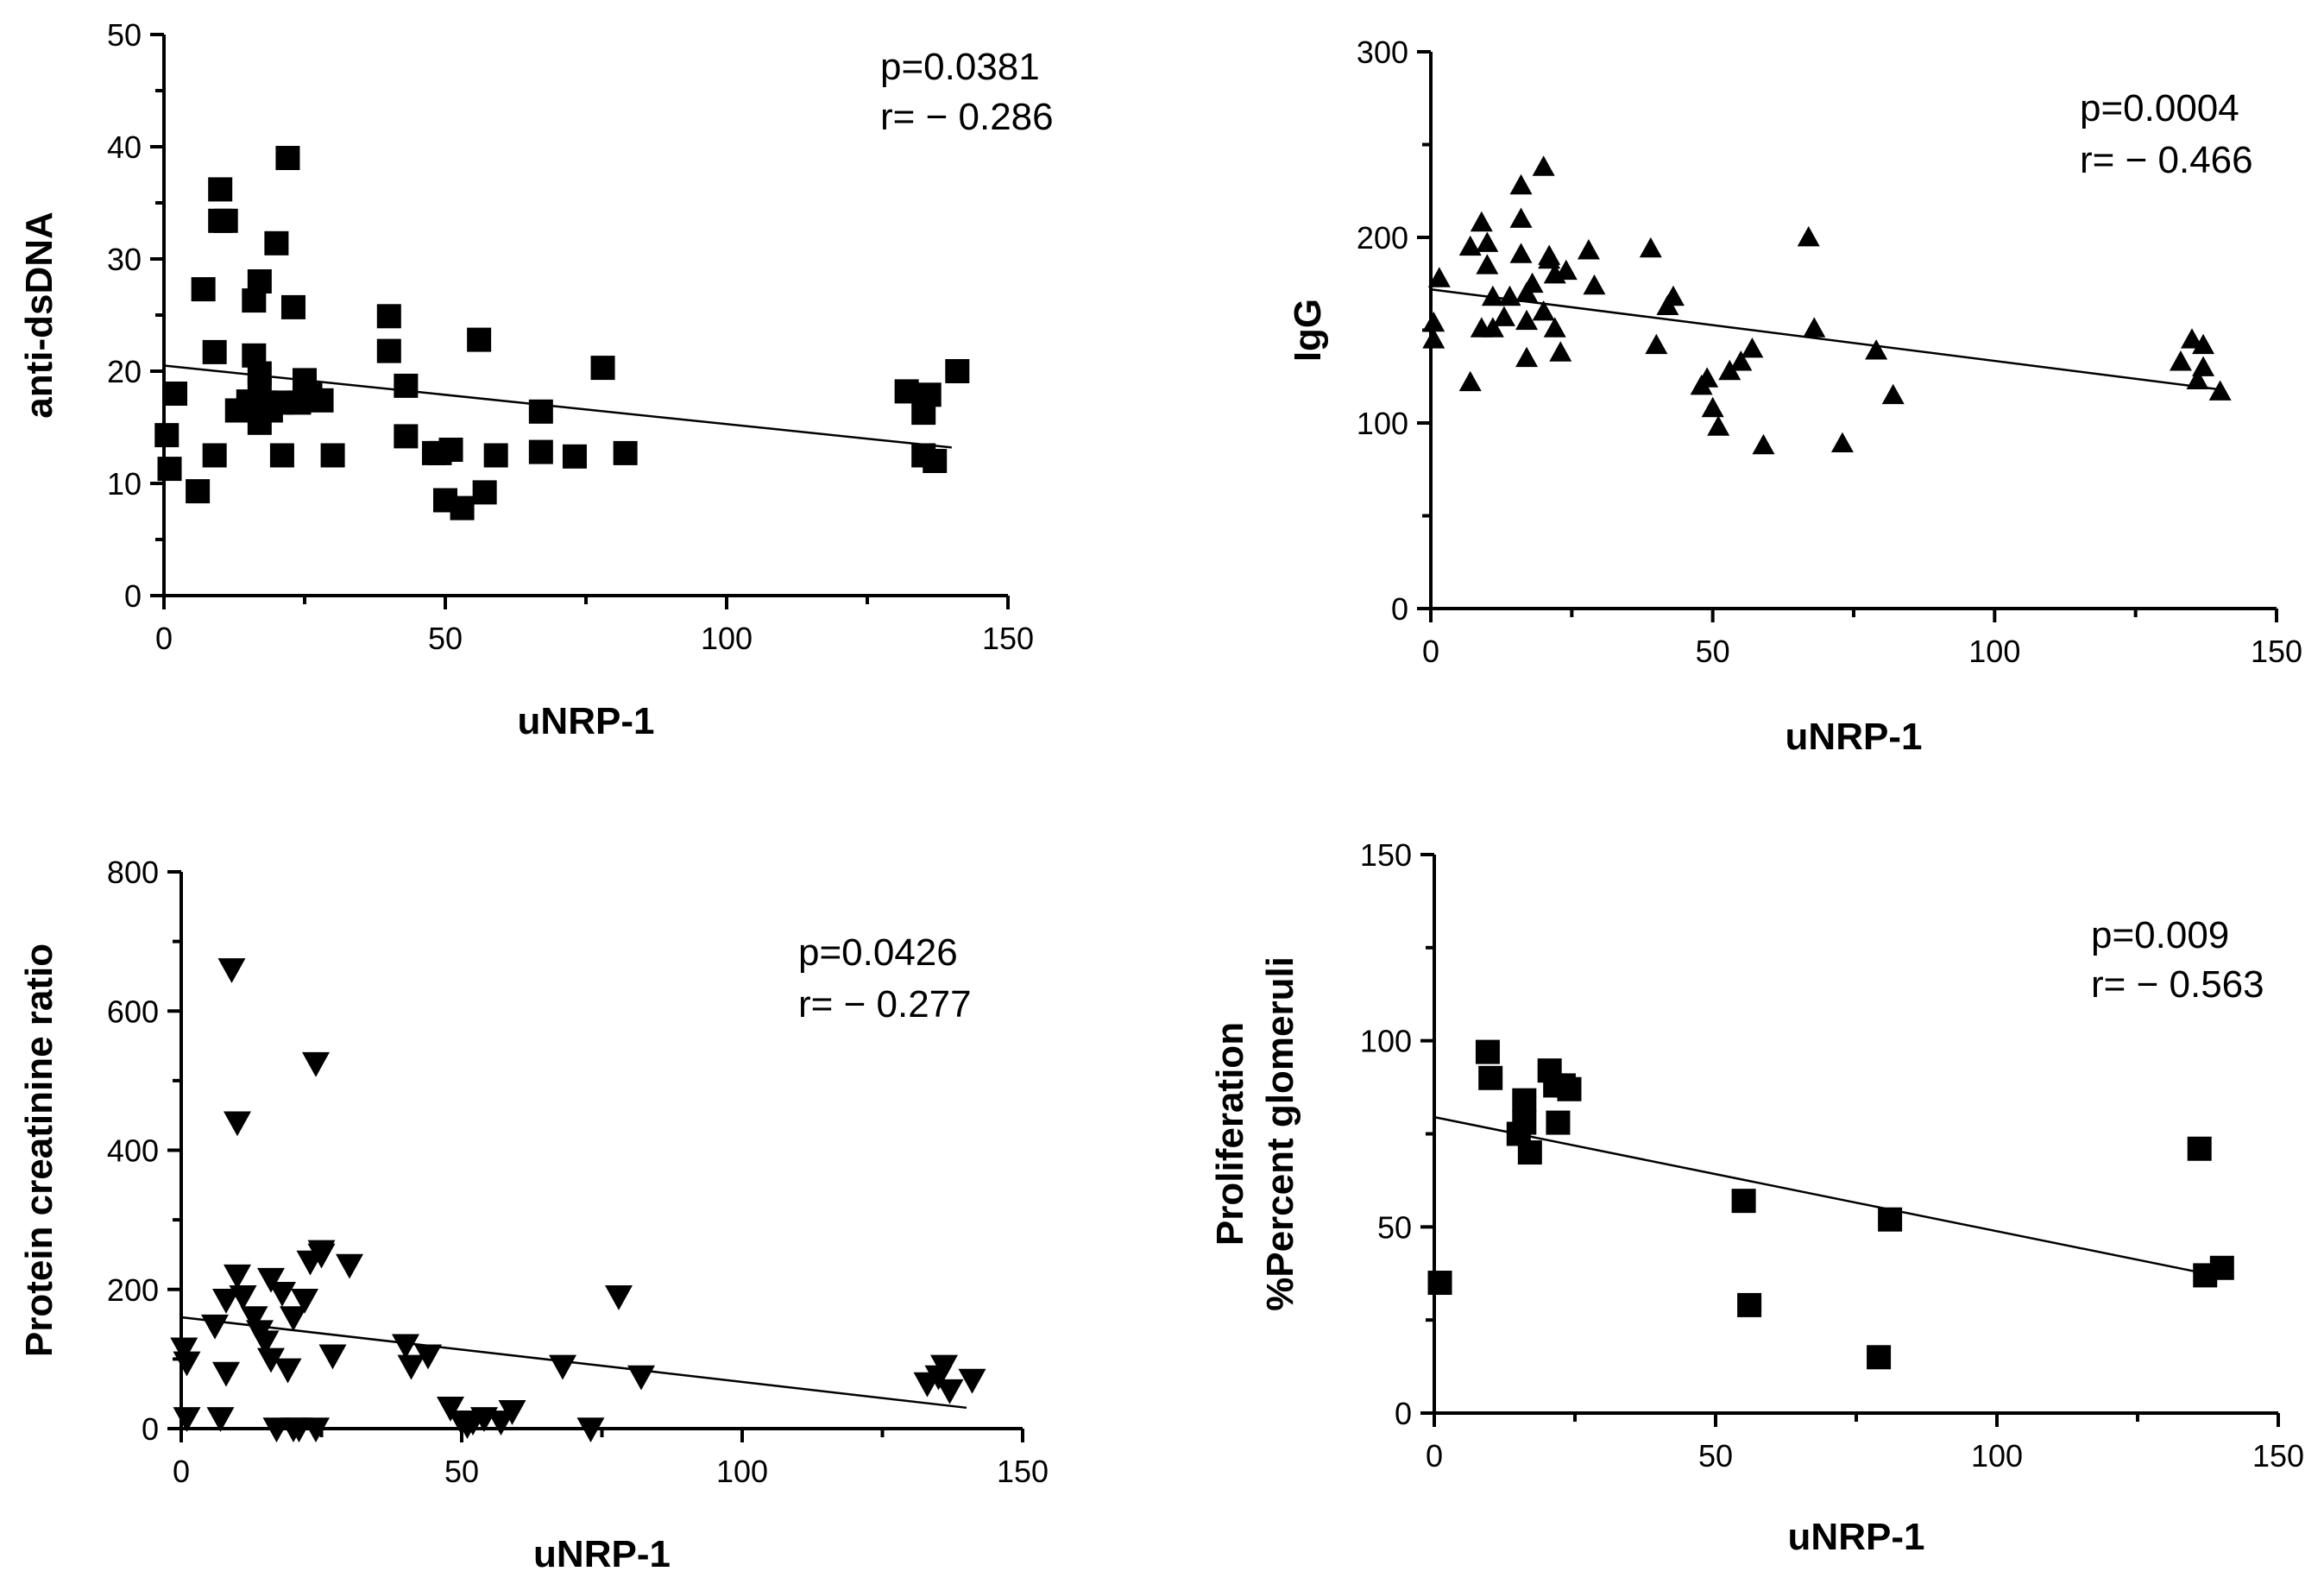  Describe the element at coordinates (1386, 855) in the screenshot. I see `y-tick-label: 150` at that location.